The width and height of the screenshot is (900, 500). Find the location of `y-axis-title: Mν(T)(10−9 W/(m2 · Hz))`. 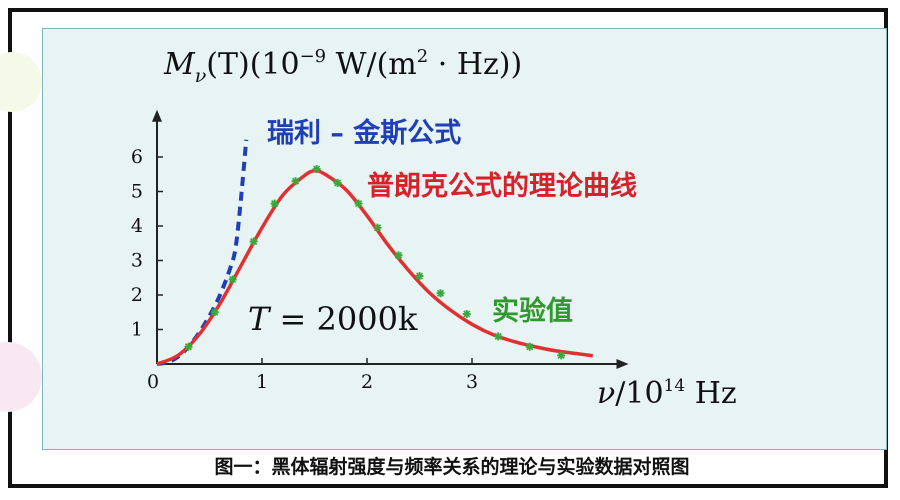

y-axis-title: Mν(T)(10−9 W/(m2 · Hz)) is located at coordinates (342, 66).